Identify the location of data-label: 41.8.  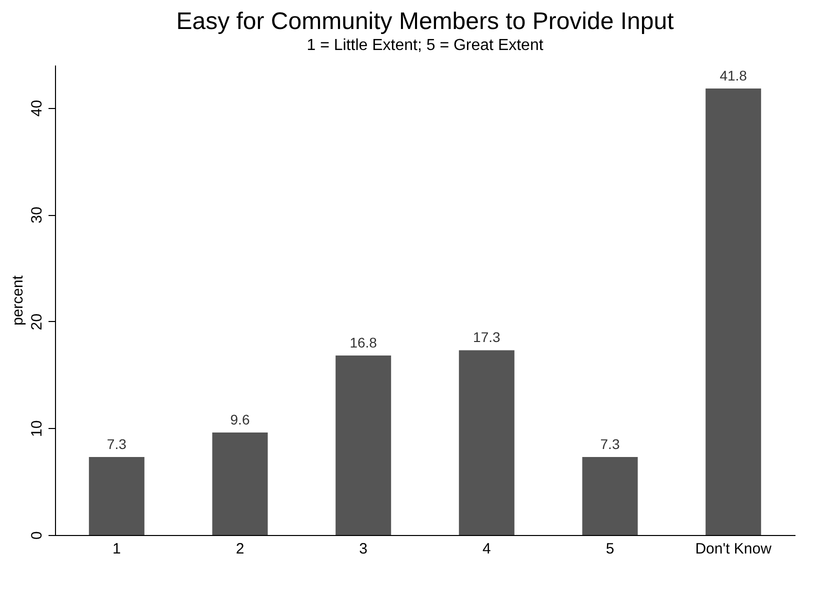
(734, 76).